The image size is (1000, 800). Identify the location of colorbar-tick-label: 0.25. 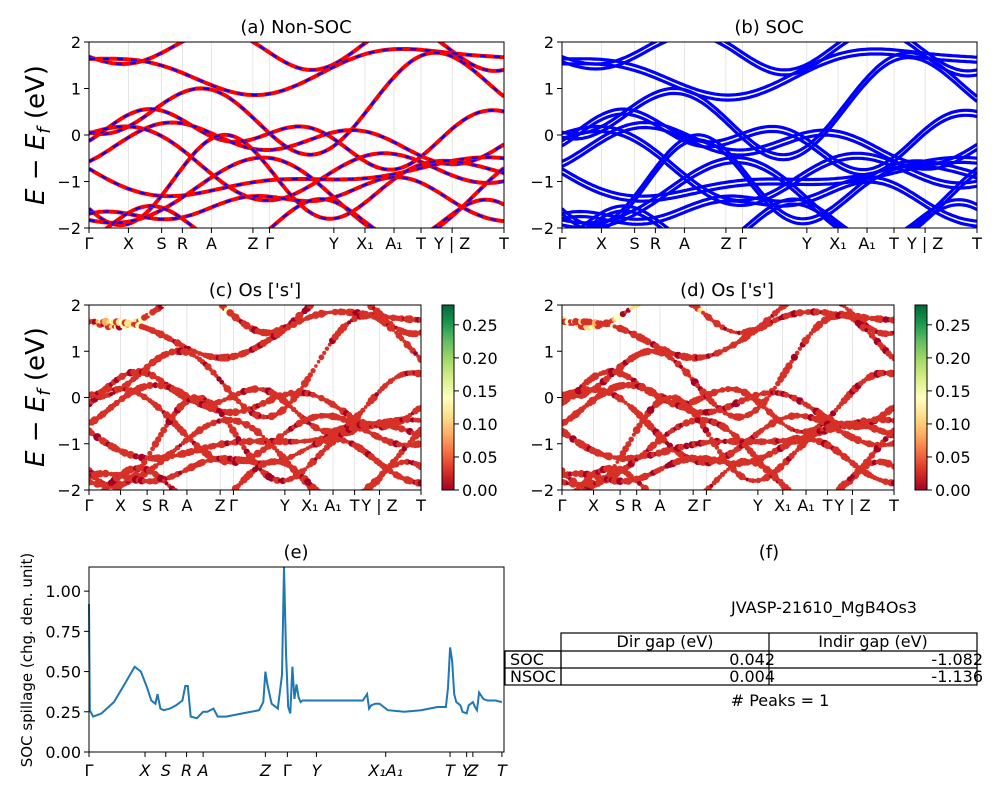
(953, 325).